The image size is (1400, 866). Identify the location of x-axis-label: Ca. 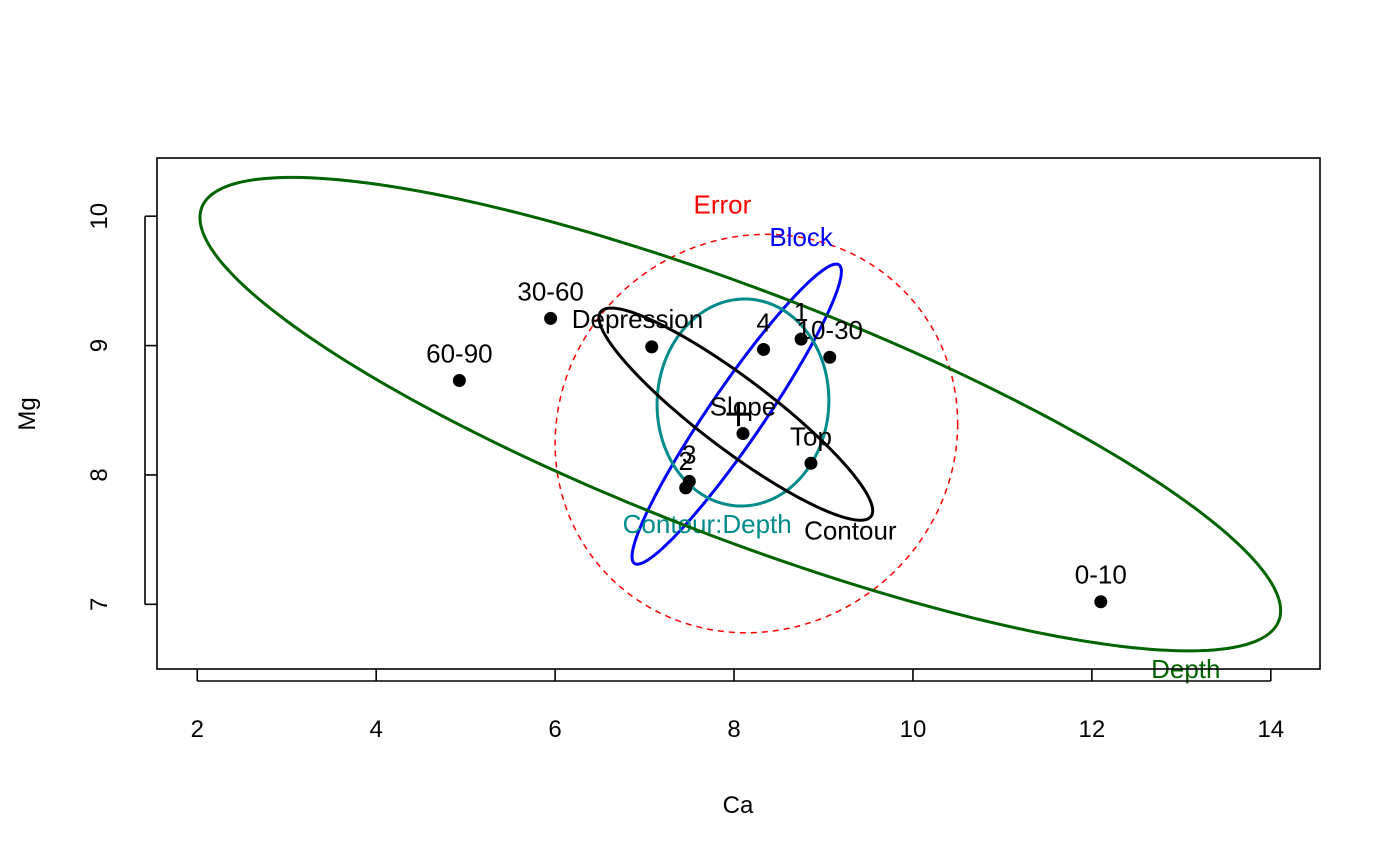
(738, 805).